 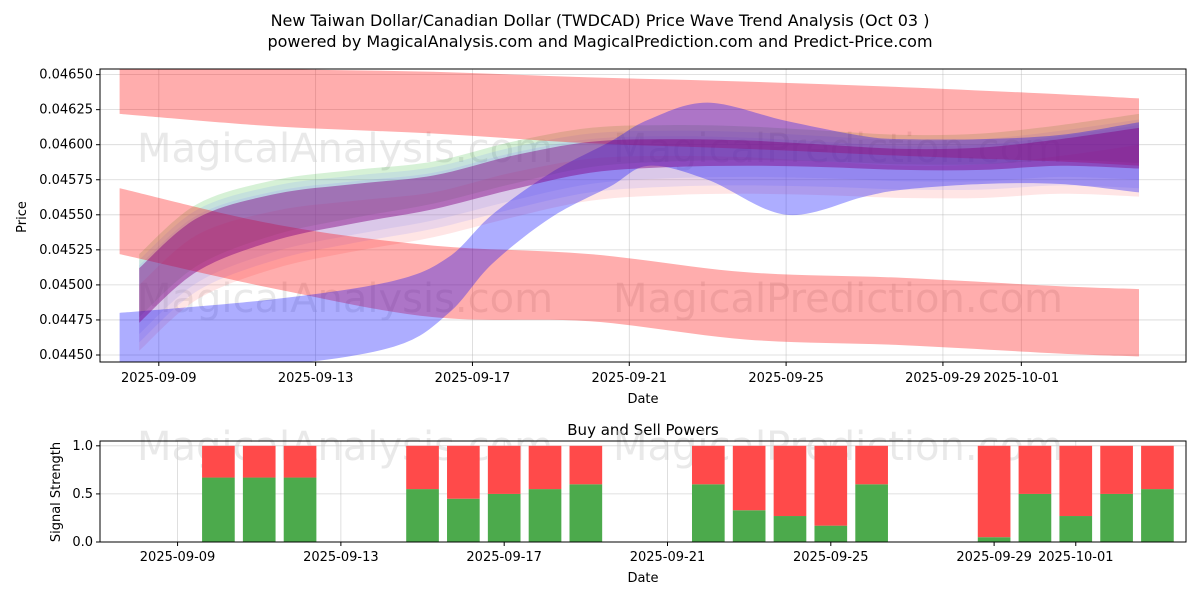 What do you see at coordinates (341, 557) in the screenshot?
I see `signal-x-tick-label: 2025-09-13` at bounding box center [341, 557].